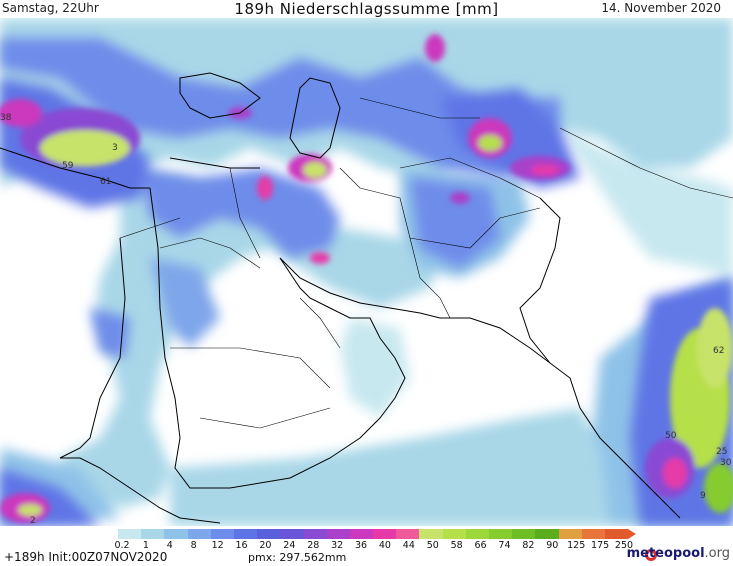 This screenshot has width=733, height=566. I want to click on legend-tick-label: 1, so click(145, 545).